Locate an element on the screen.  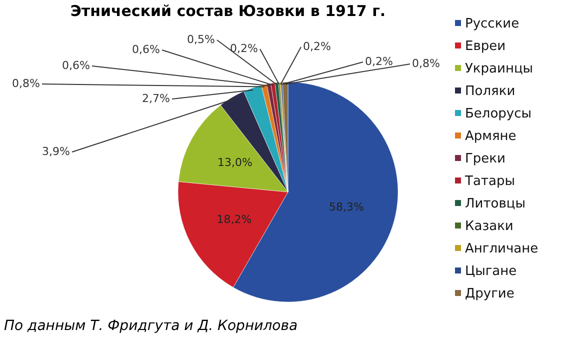
legend-label: Украинцы is located at coordinates (499, 69).